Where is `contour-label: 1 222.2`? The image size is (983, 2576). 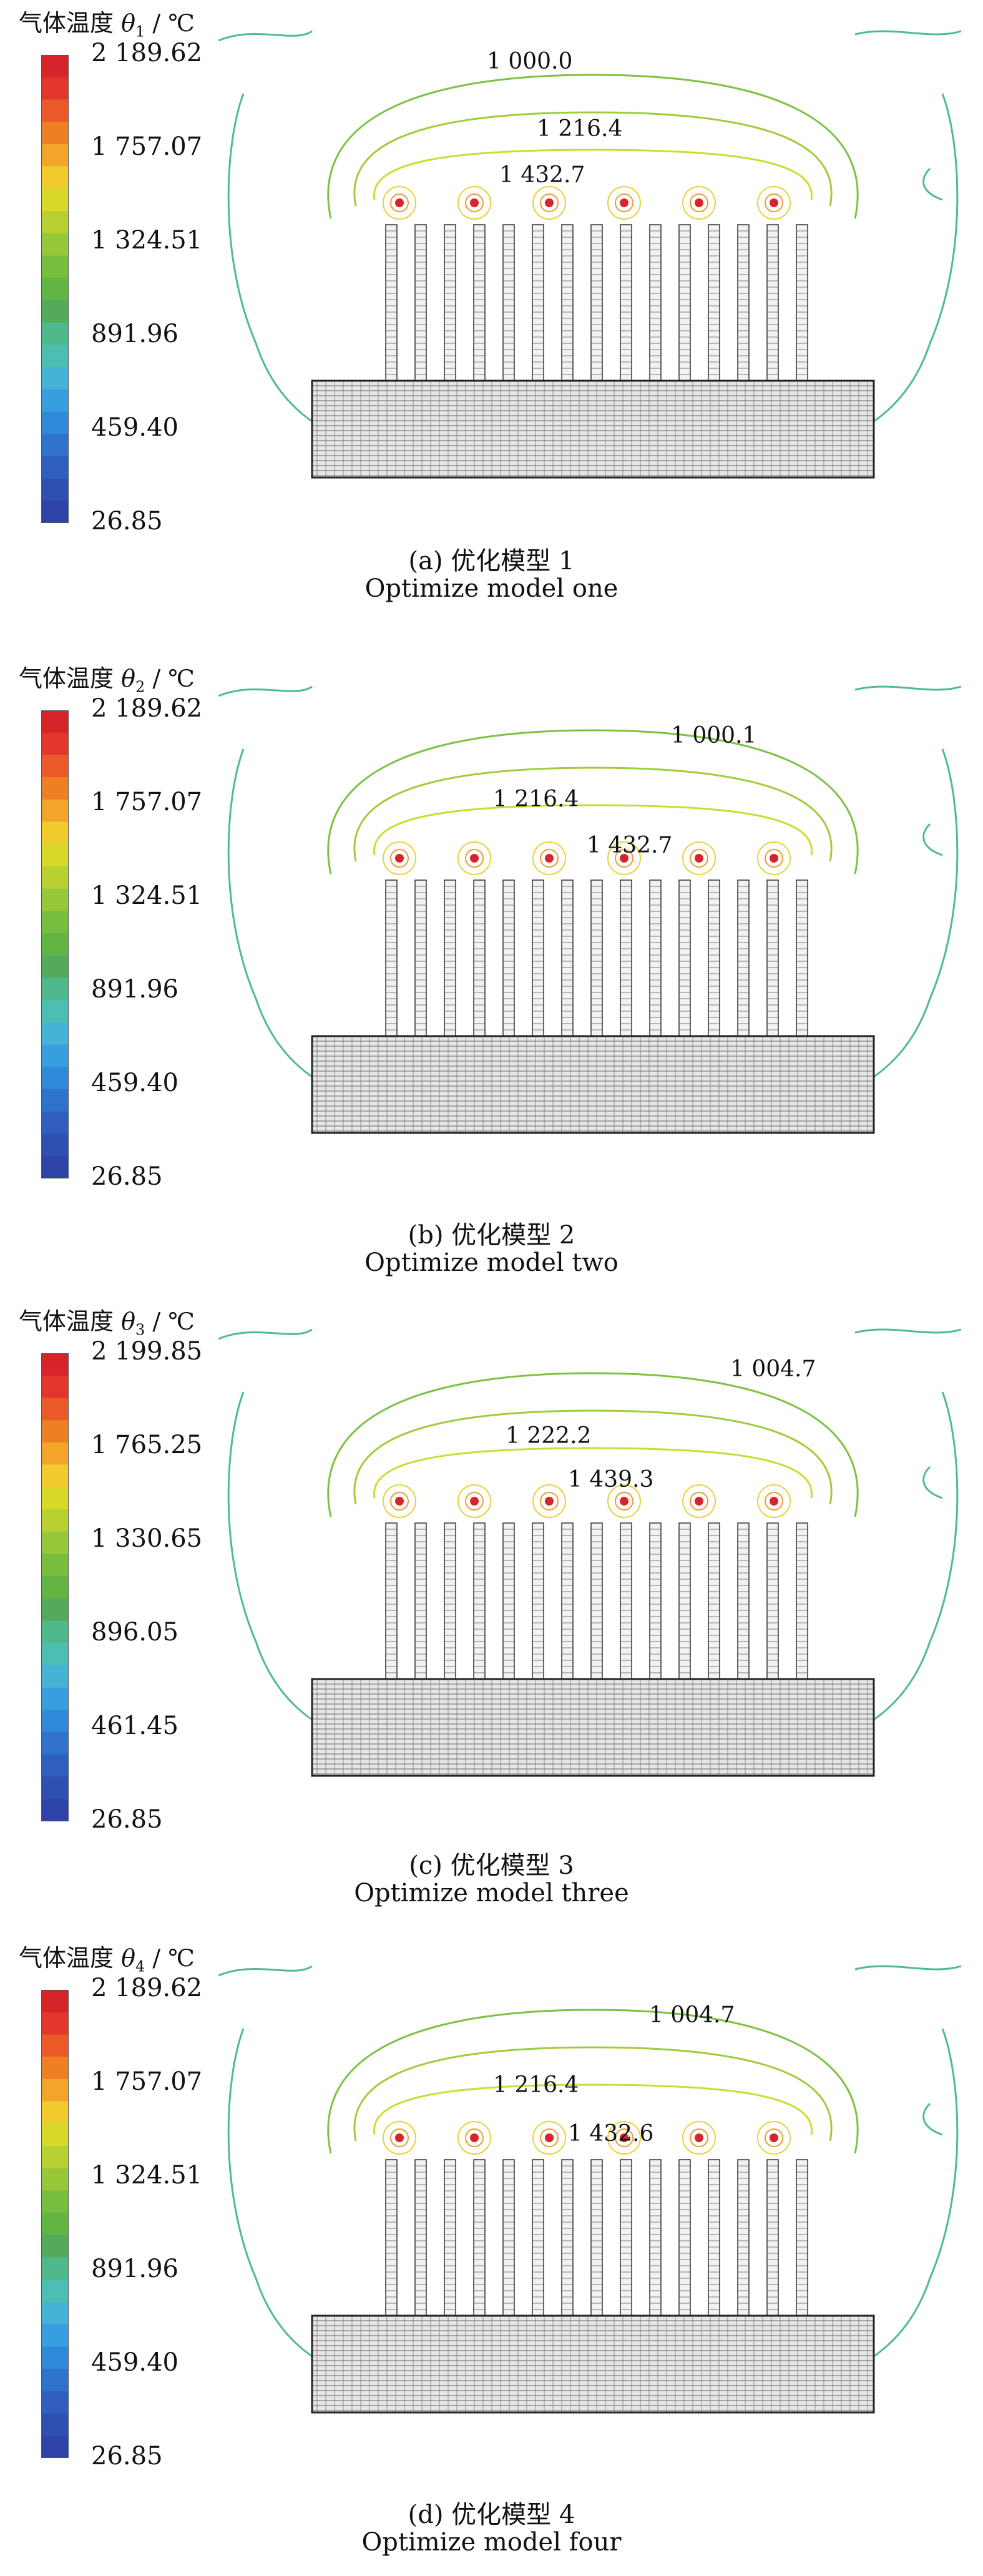
contour-label: 1 222.2 is located at coordinates (548, 1436).